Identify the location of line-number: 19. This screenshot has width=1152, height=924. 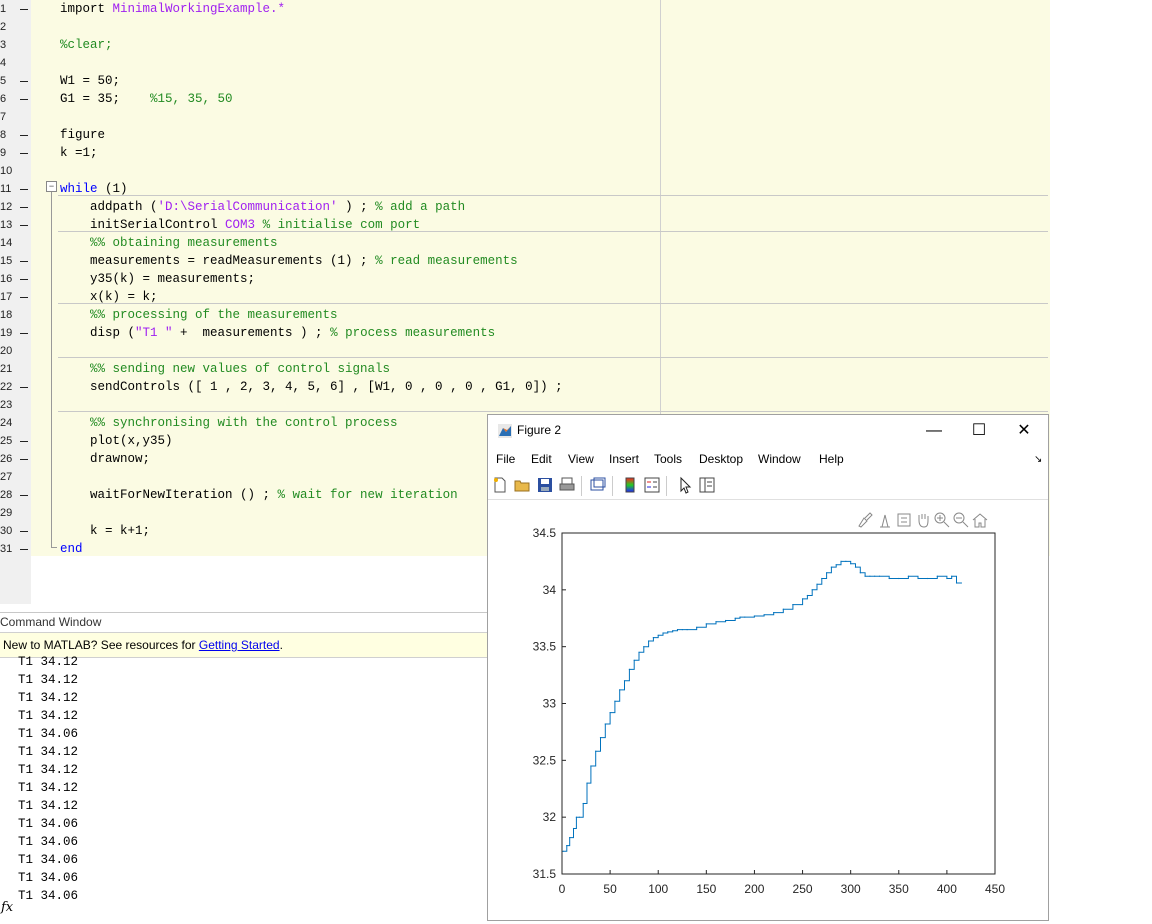
(6, 333).